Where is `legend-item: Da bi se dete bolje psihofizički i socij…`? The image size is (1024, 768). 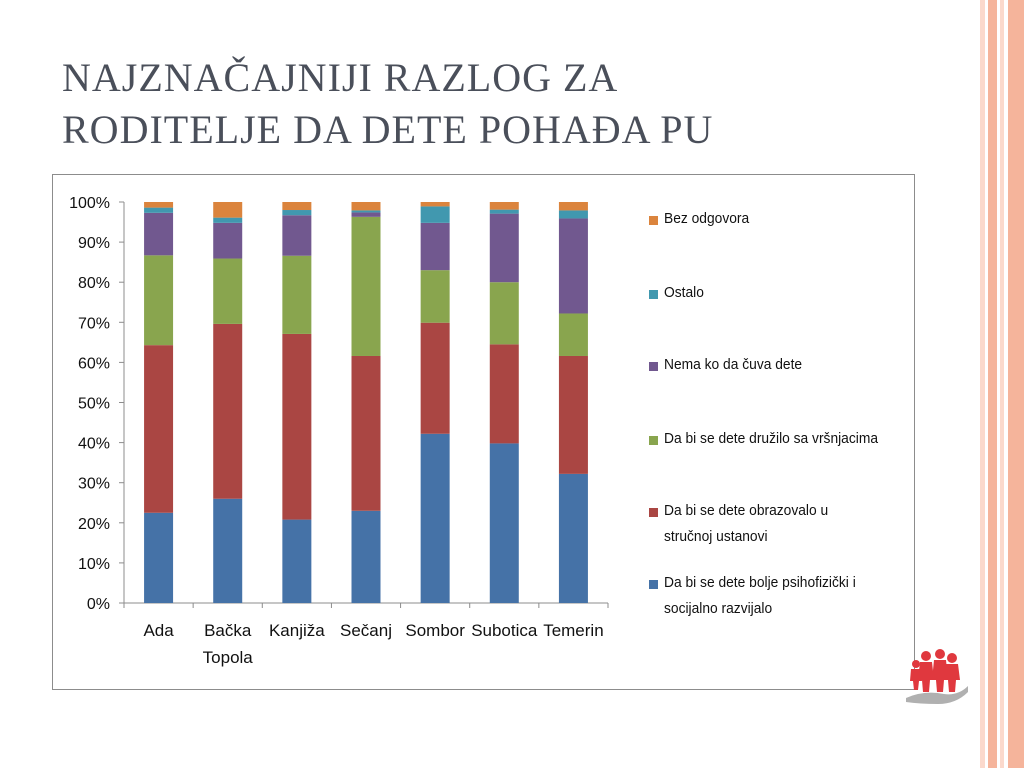 legend-item: Da bi se dete bolje psihofizički i socij… is located at coordinates (786, 598).